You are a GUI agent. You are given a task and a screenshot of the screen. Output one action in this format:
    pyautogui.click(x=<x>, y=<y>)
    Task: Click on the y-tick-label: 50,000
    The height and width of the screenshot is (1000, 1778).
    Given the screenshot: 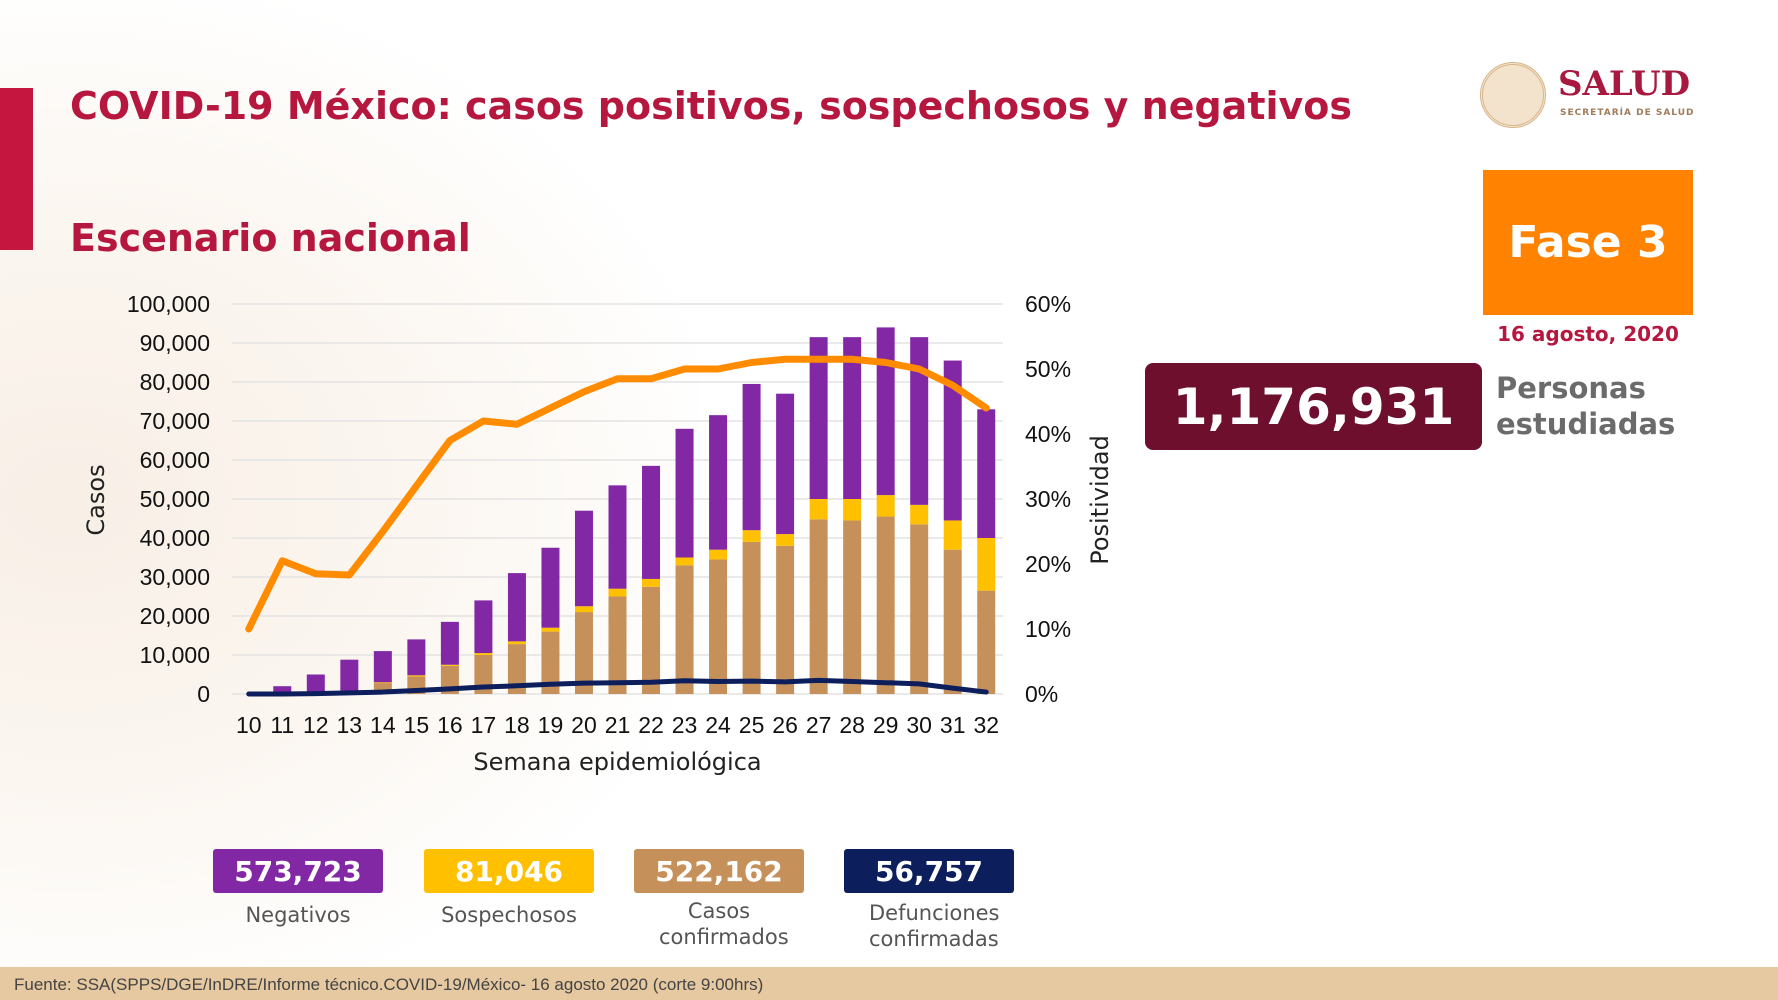 What is the action you would take?
    pyautogui.click(x=175, y=499)
    